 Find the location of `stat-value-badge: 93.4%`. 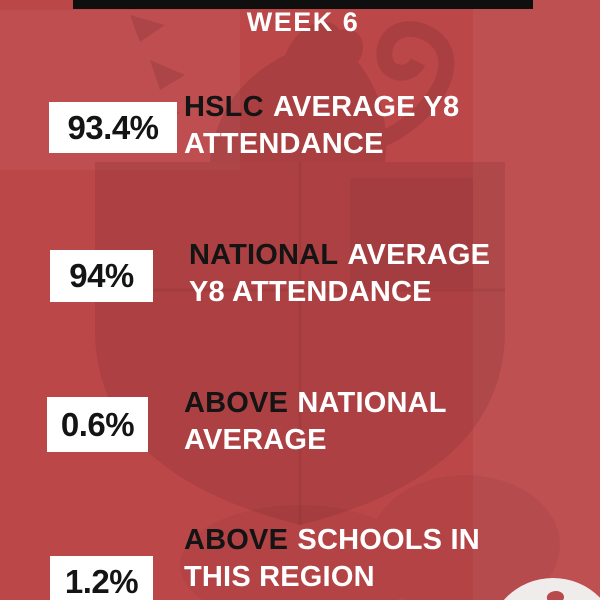

stat-value-badge: 93.4% is located at coordinates (113, 127).